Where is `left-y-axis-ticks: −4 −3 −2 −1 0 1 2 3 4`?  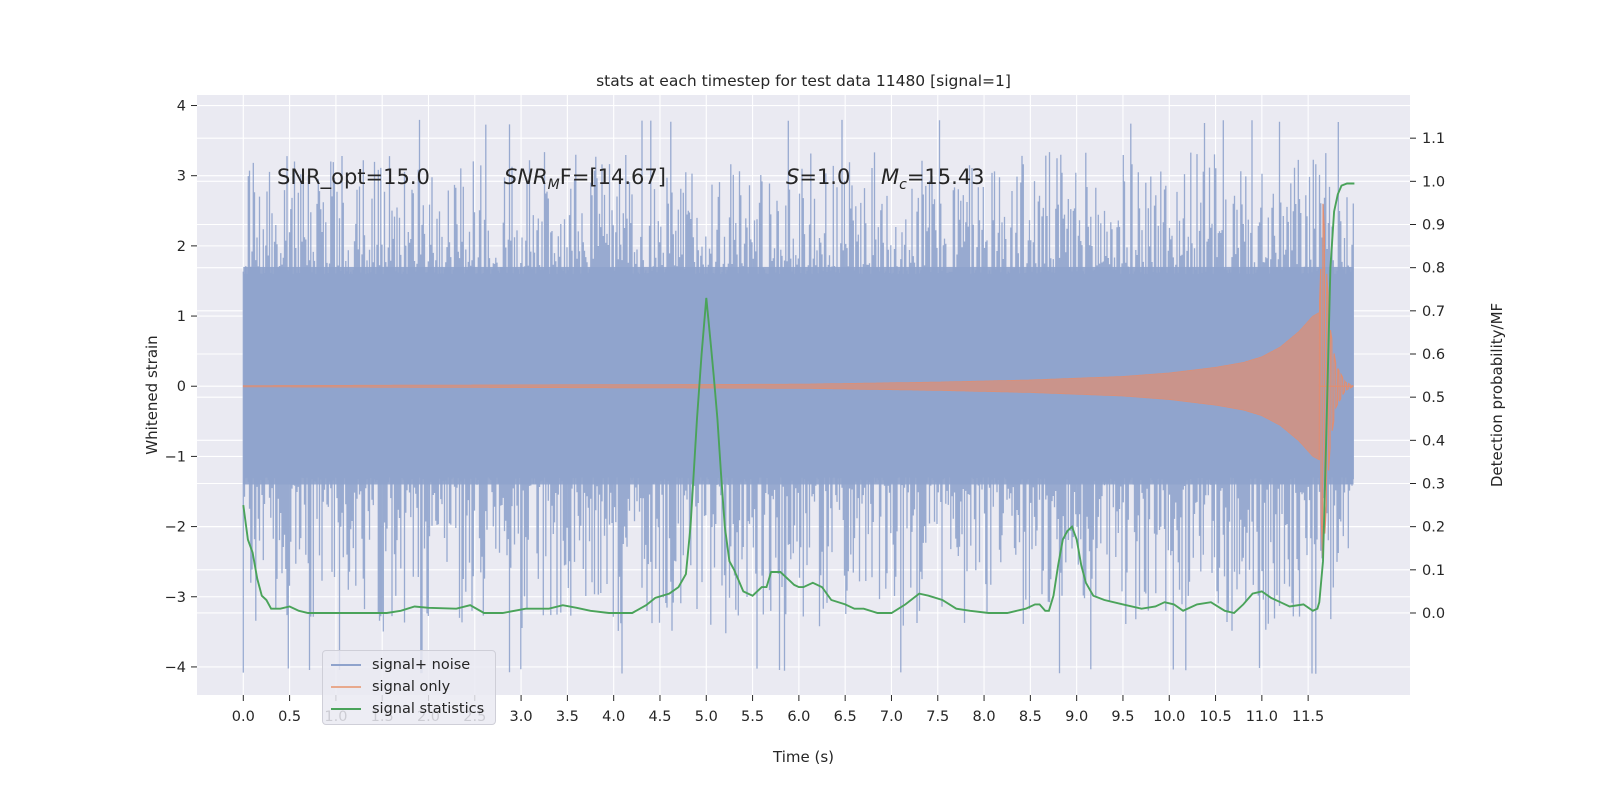
left-y-axis-ticks: −4 −3 −2 −1 0 1 2 3 4 is located at coordinates (181, 387).